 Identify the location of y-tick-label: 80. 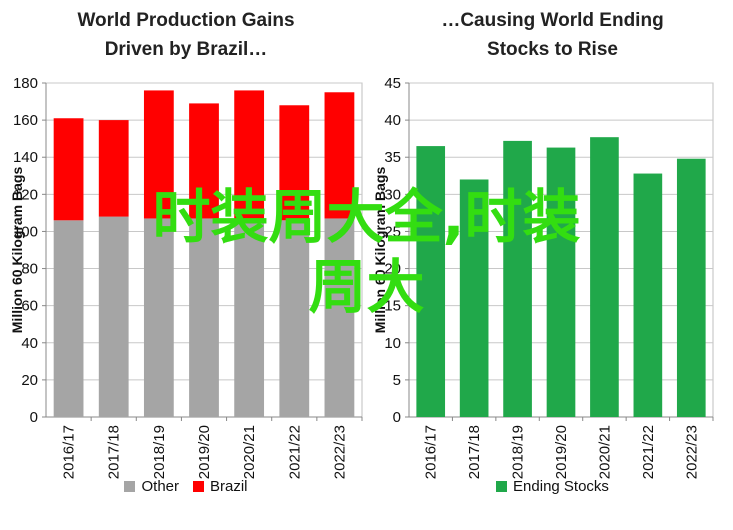
(29, 269).